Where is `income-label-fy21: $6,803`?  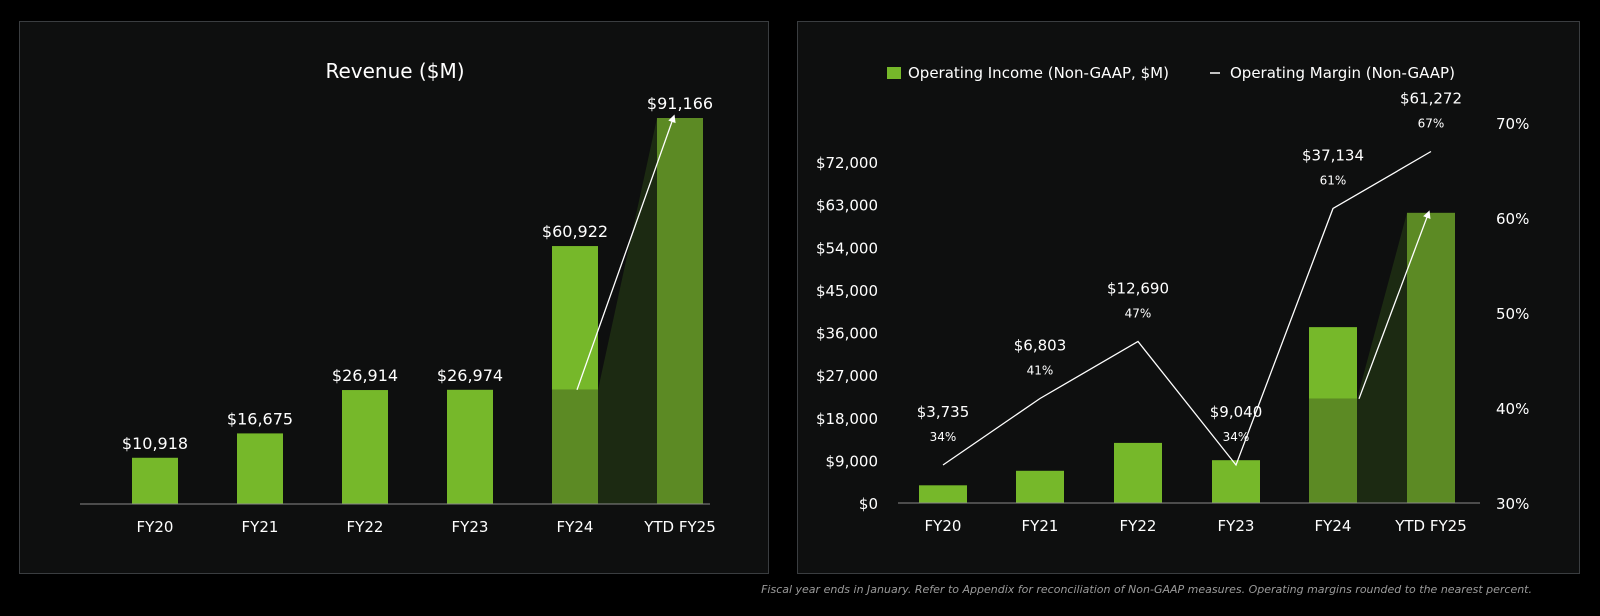
income-label-fy21: $6,803 is located at coordinates (1040, 346).